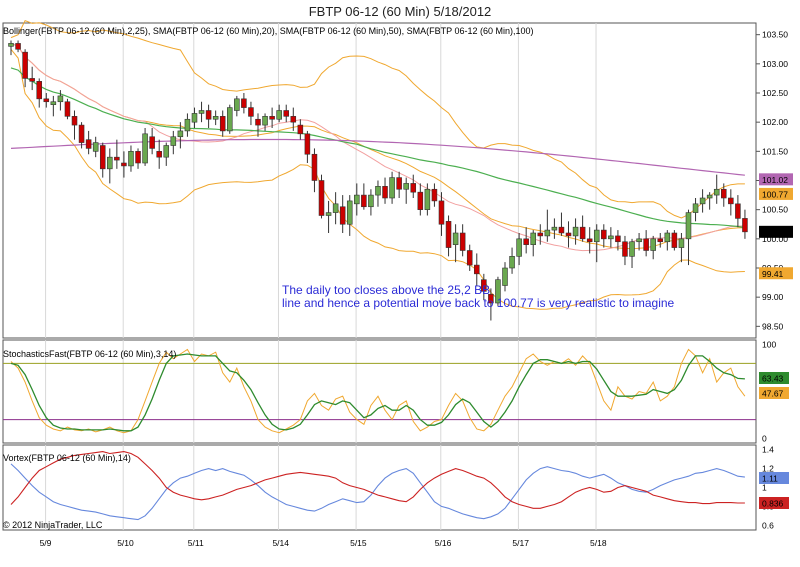  What do you see at coordinates (377, 157) in the screenshot?
I see `sma100-line` at bounding box center [377, 157].